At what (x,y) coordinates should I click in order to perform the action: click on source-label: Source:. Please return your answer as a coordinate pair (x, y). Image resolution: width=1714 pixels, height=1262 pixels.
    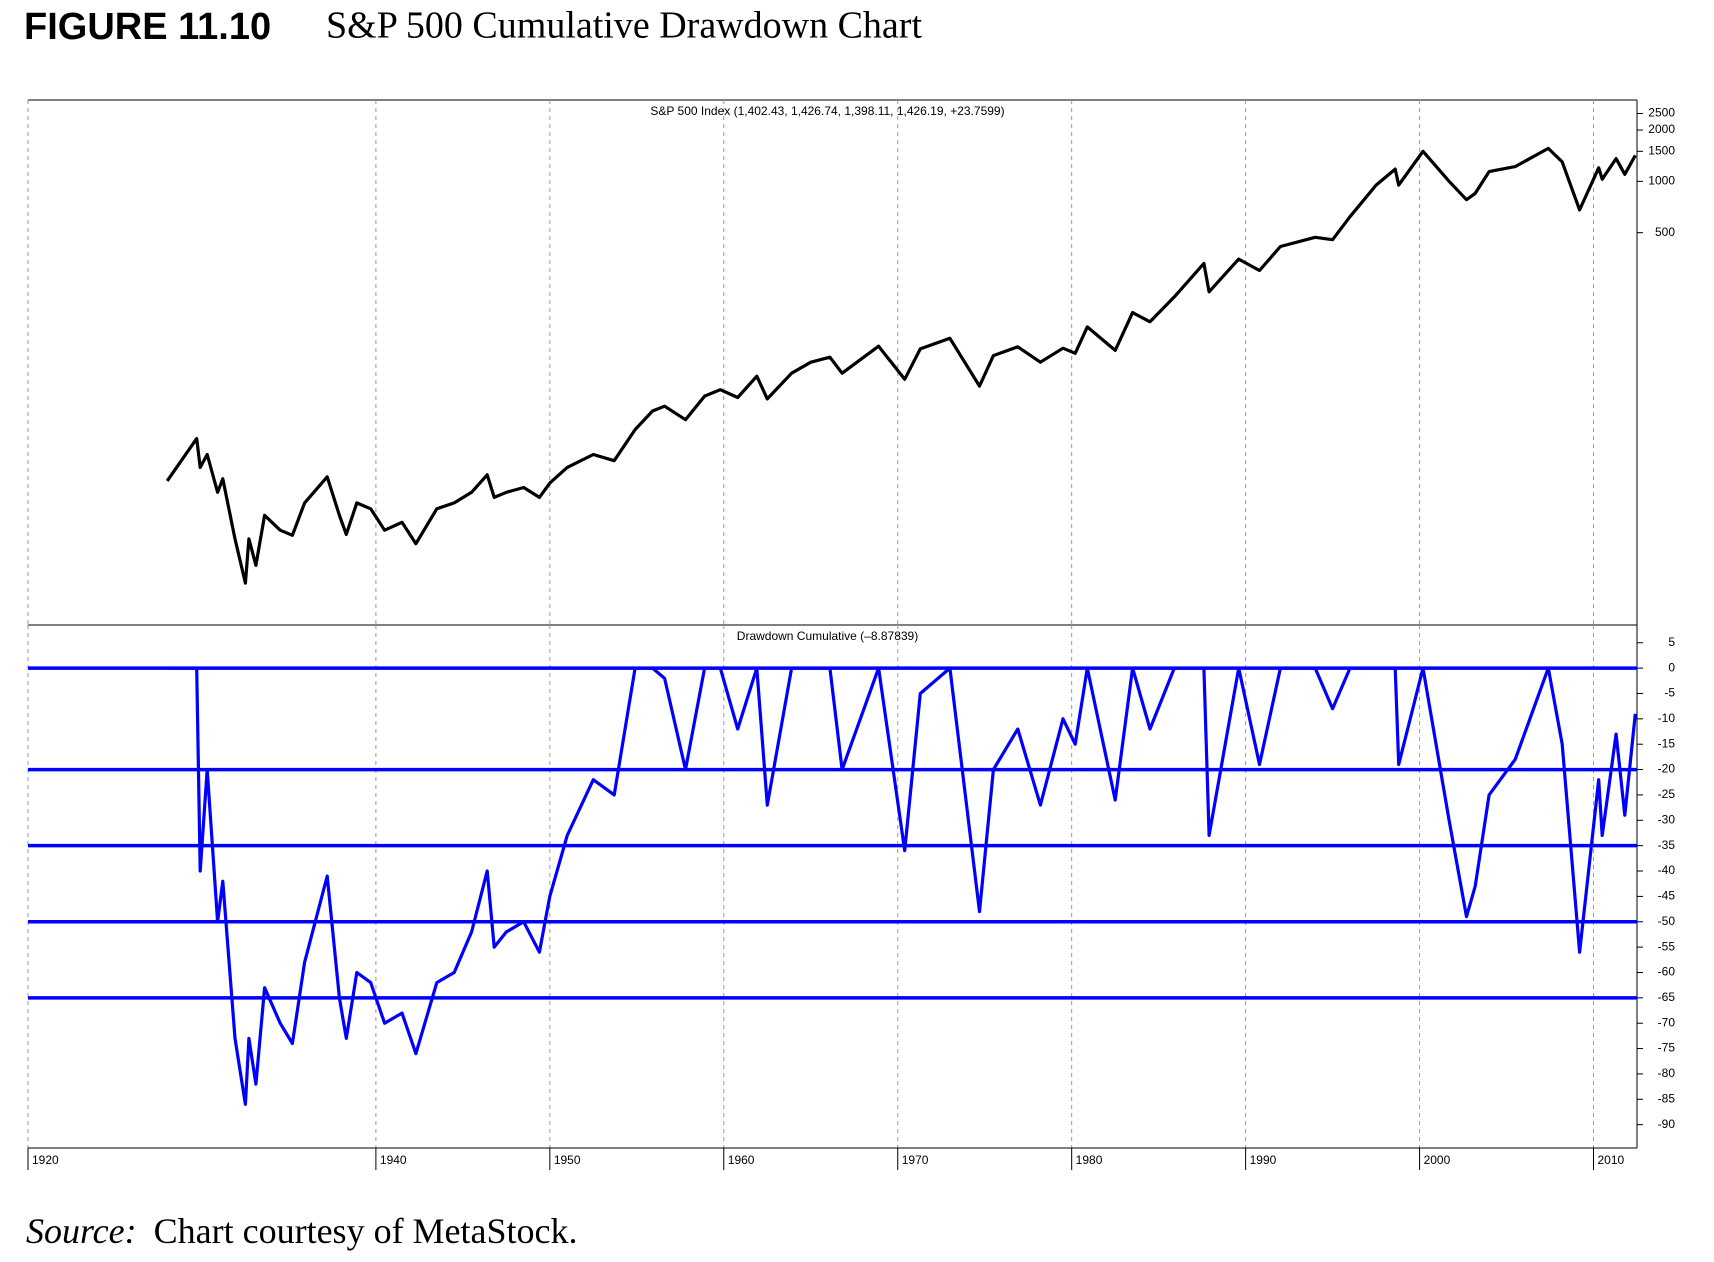
    Looking at the image, I should click on (81, 1231).